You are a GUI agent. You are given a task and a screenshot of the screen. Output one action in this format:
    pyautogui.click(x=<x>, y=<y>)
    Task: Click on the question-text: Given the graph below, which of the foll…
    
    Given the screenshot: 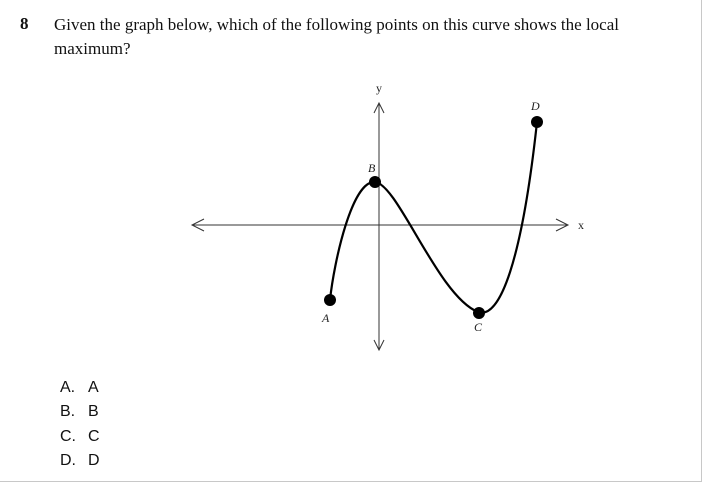 What is the action you would take?
    pyautogui.click(x=336, y=36)
    